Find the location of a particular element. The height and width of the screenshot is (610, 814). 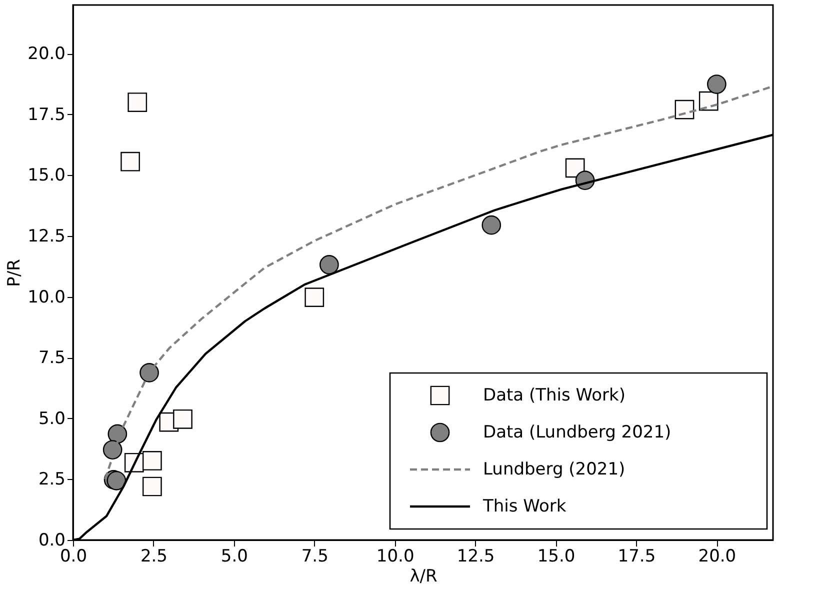

x-tick-label: 12.5 is located at coordinates (475, 556).